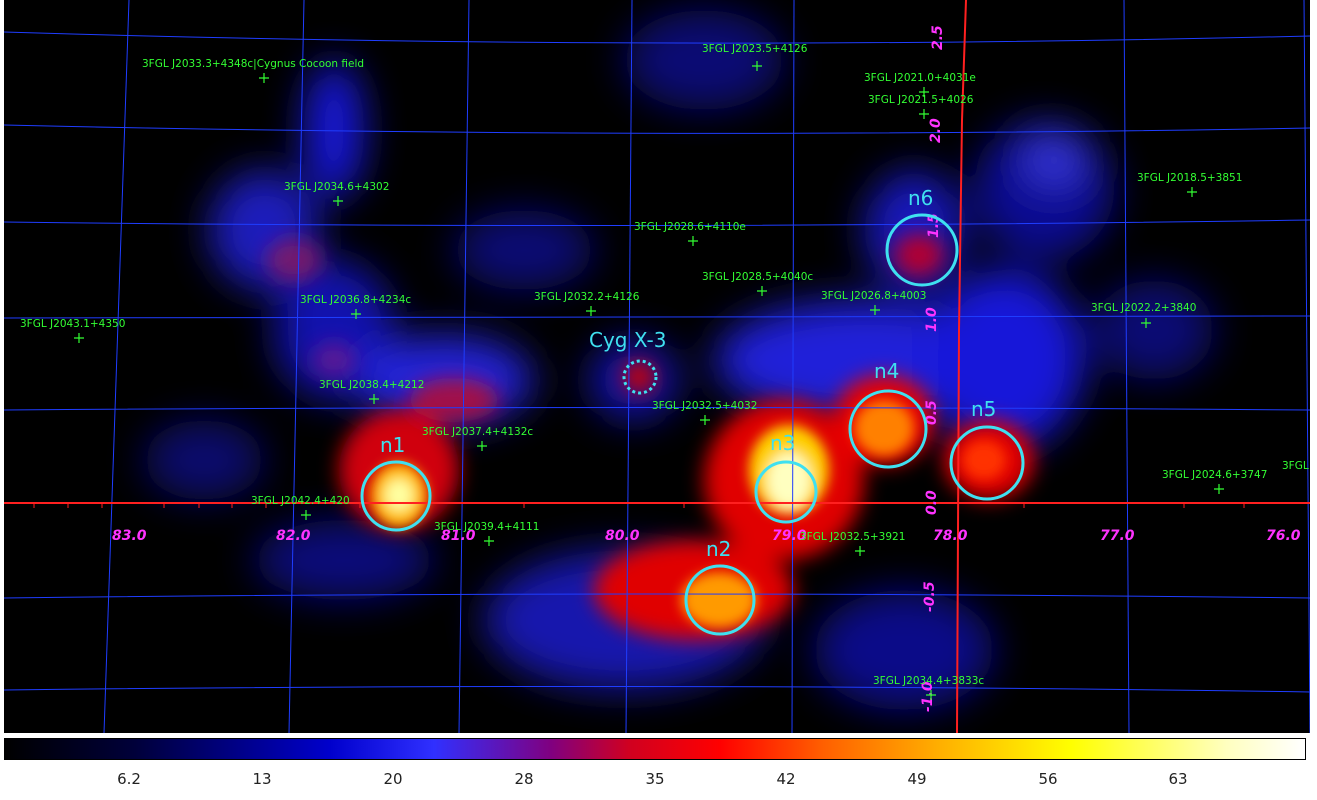 Image resolution: width=1317 pixels, height=800 pixels. What do you see at coordinates (1214, 475) in the screenshot?
I see `source-label: 3FGL J2024.6+3747` at bounding box center [1214, 475].